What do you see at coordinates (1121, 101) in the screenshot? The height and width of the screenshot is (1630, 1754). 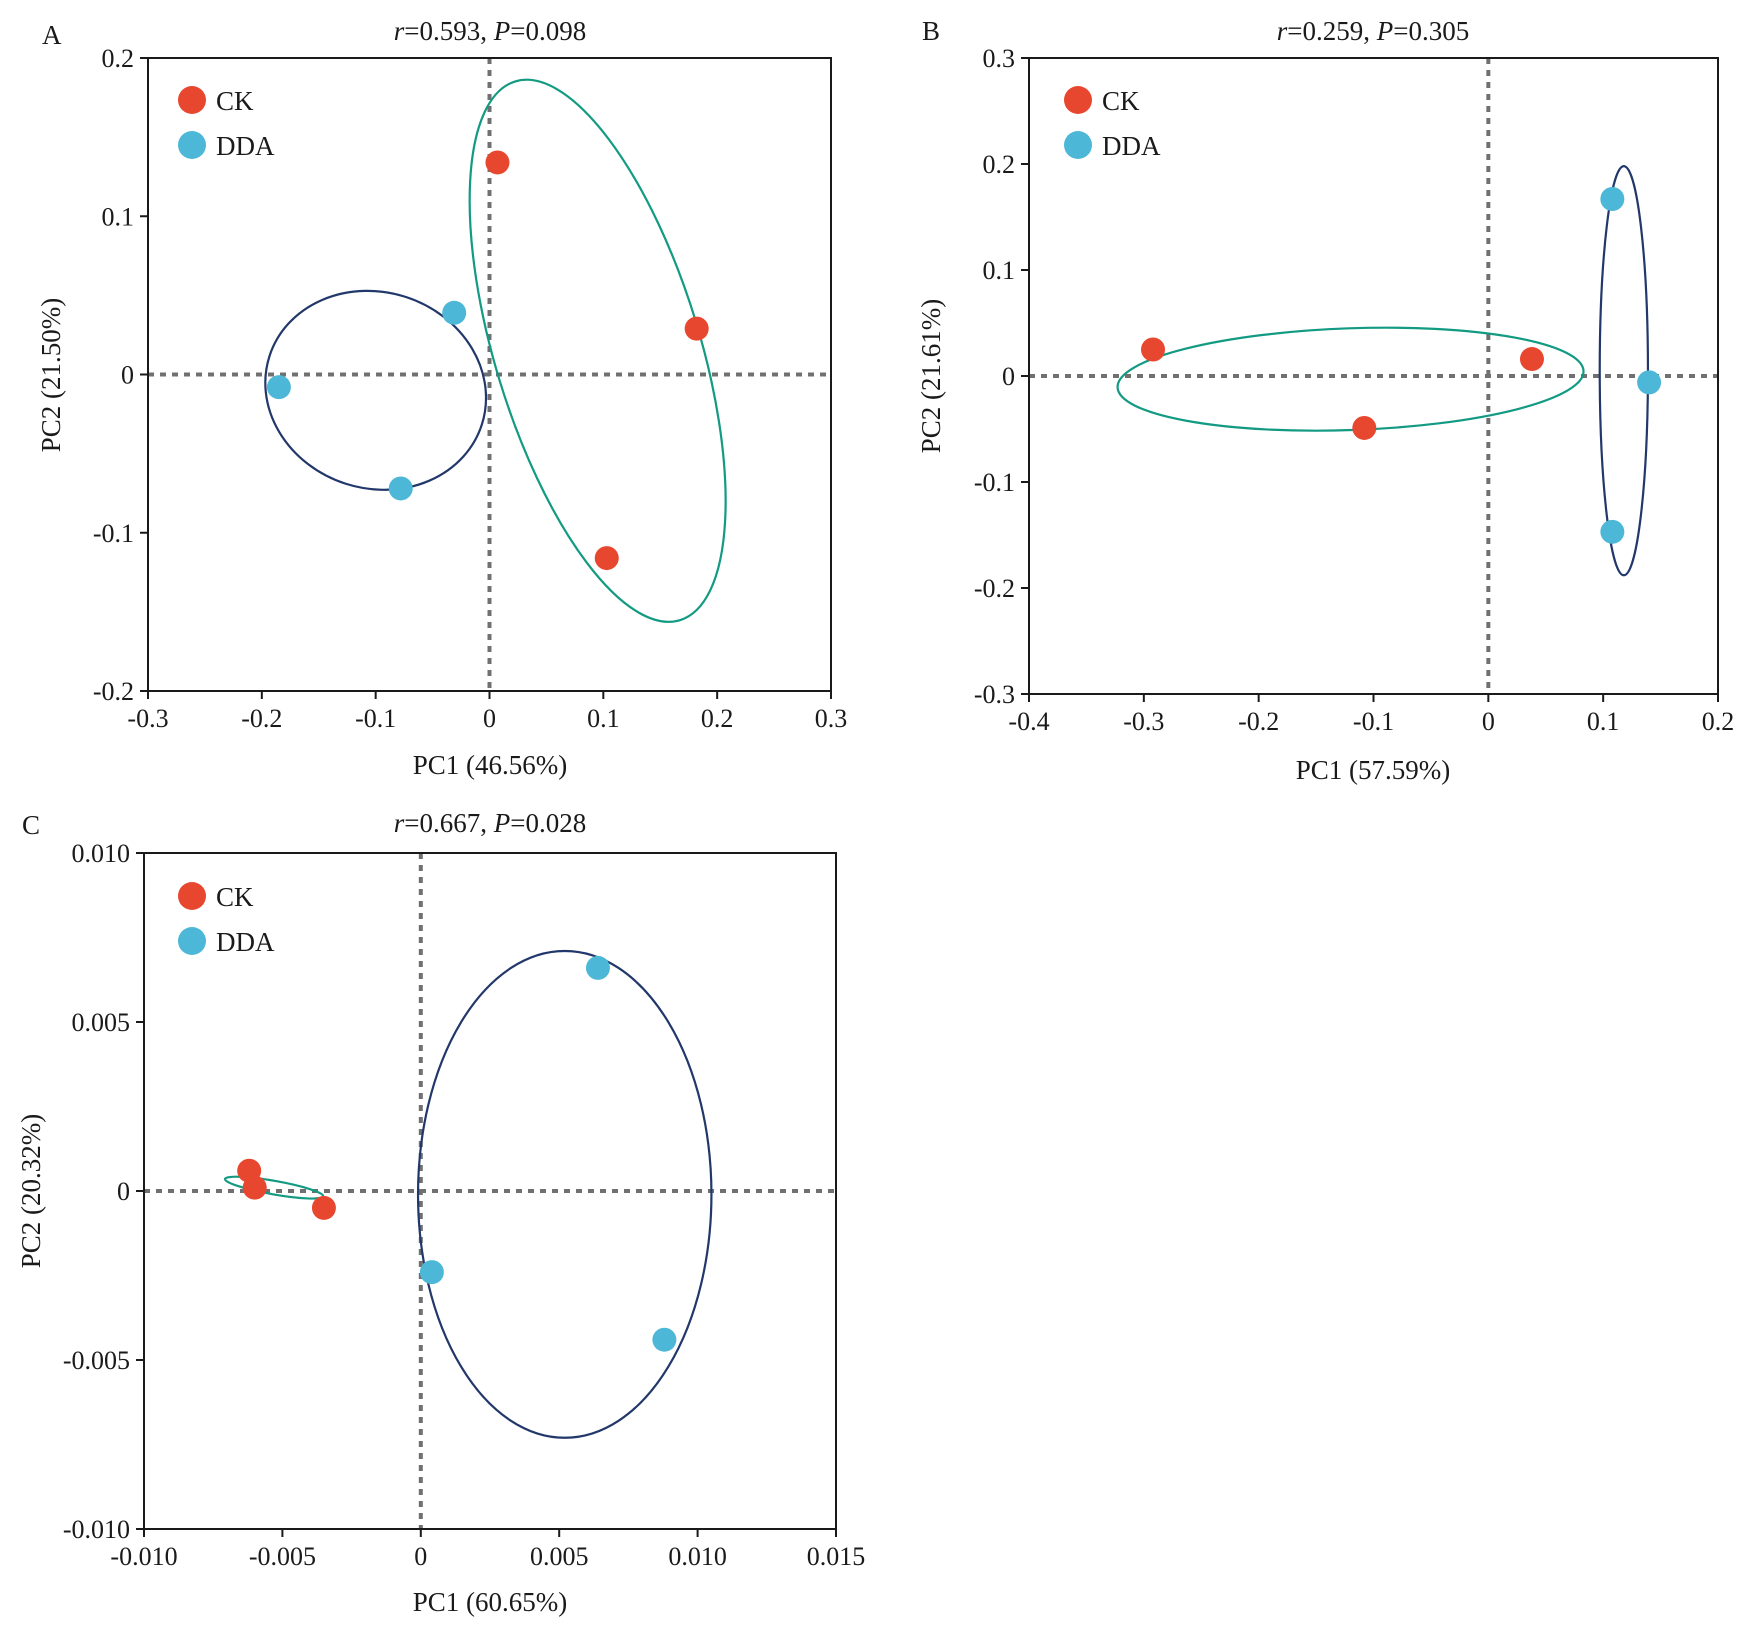 I see `panel-b-legend-ck-label: CK` at bounding box center [1121, 101].